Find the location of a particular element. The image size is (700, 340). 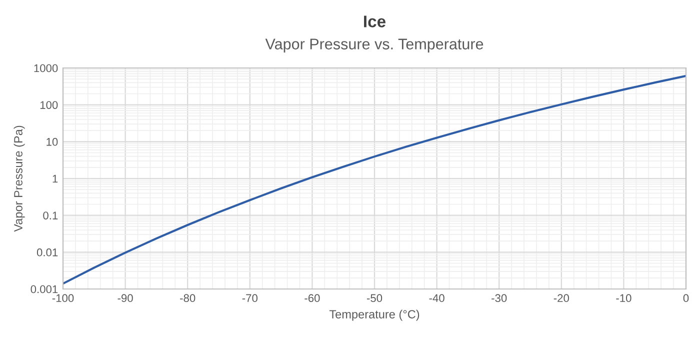

chart-subtitle: Vapor Pressure vs. Temperature is located at coordinates (374, 45).